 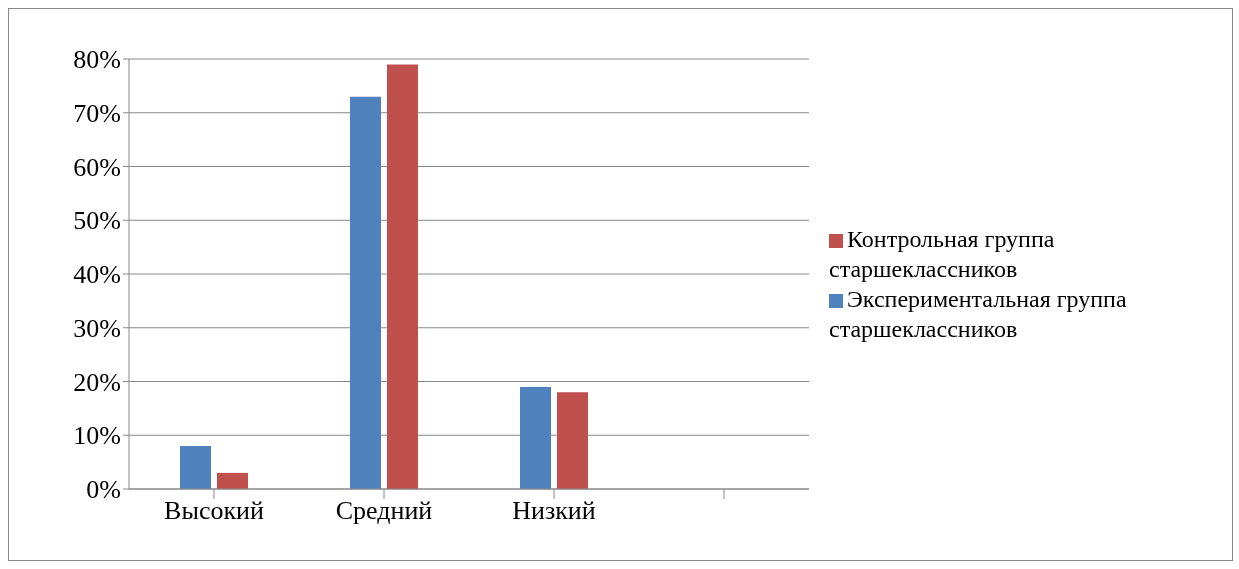 What do you see at coordinates (97, 328) in the screenshot?
I see `y-tick-label: 30%` at bounding box center [97, 328].